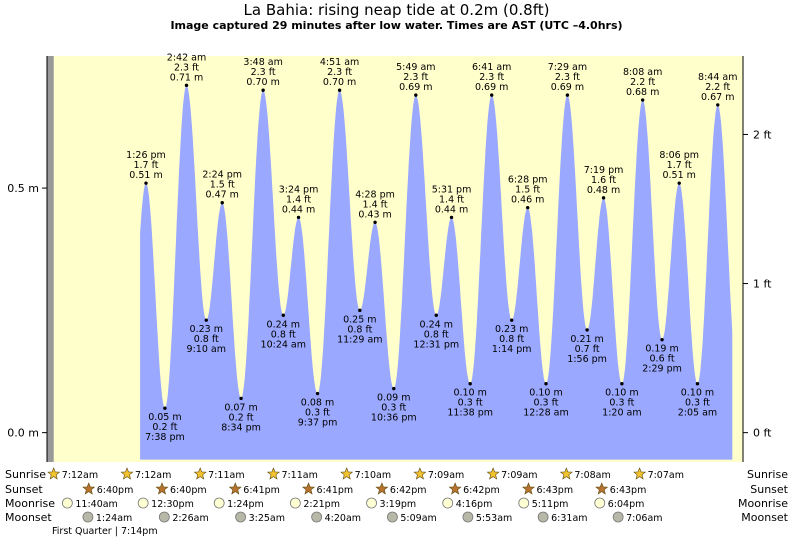 Image resolution: width=793 pixels, height=538 pixels. Describe the element at coordinates (222, 187) in the screenshot. I see `high-tide-label: 0.47 m1.5 ft2:24 pm` at that location.